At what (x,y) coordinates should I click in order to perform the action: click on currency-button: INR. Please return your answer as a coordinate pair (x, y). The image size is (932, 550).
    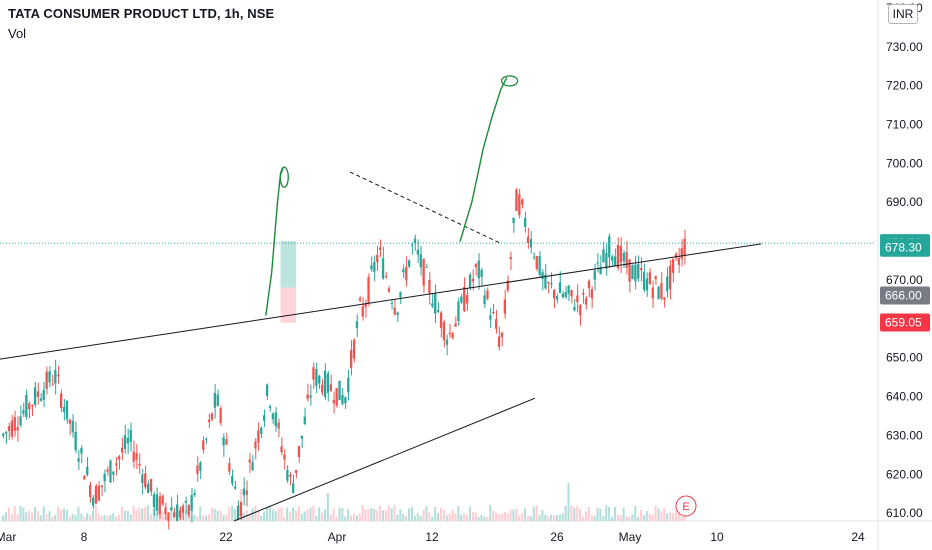
    Looking at the image, I should click on (903, 14).